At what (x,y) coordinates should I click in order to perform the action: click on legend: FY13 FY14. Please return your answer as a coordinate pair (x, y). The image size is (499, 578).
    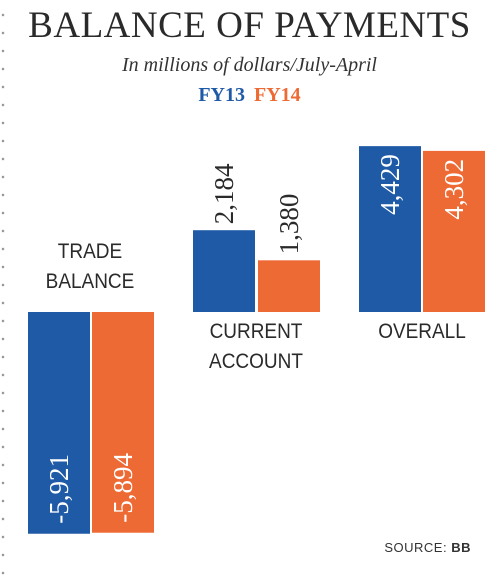
    Looking at the image, I should click on (249, 95).